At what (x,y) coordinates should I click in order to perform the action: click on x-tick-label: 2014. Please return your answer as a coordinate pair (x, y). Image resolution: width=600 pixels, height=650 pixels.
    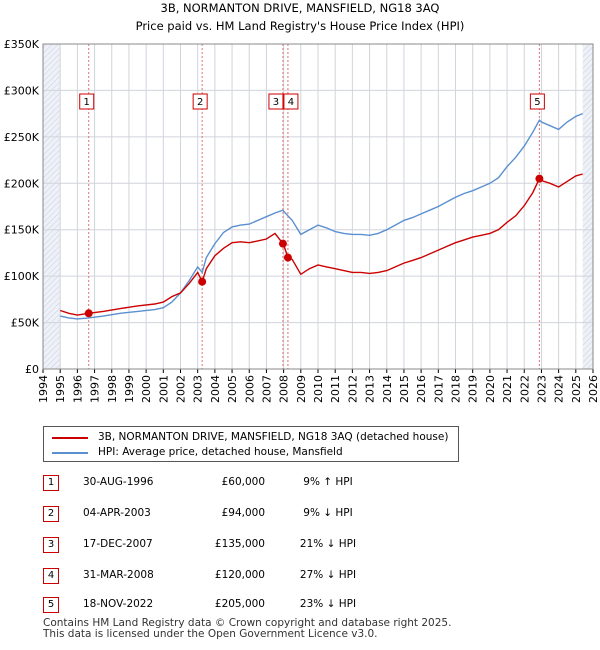
    Looking at the image, I should click on (387, 389).